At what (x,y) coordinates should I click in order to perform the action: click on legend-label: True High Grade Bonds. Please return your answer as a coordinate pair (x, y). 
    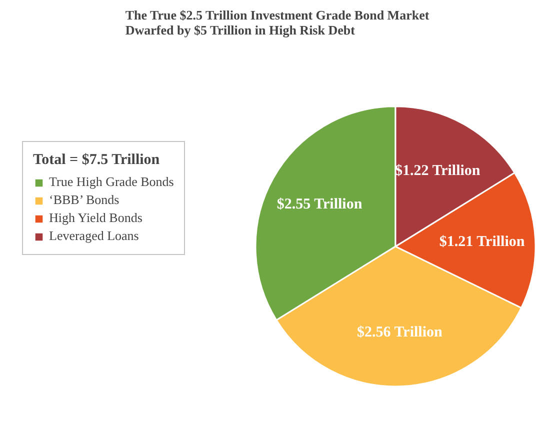
    Looking at the image, I should click on (111, 182).